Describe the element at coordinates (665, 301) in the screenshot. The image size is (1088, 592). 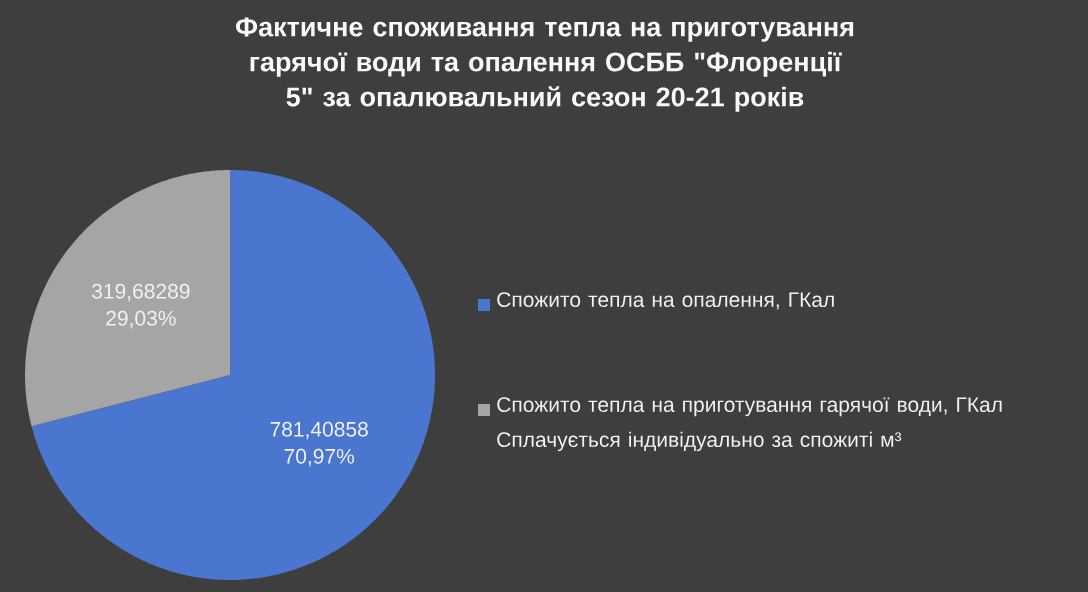
I see `legend-label: Спожито тепла на опалення, ГКал` at that location.